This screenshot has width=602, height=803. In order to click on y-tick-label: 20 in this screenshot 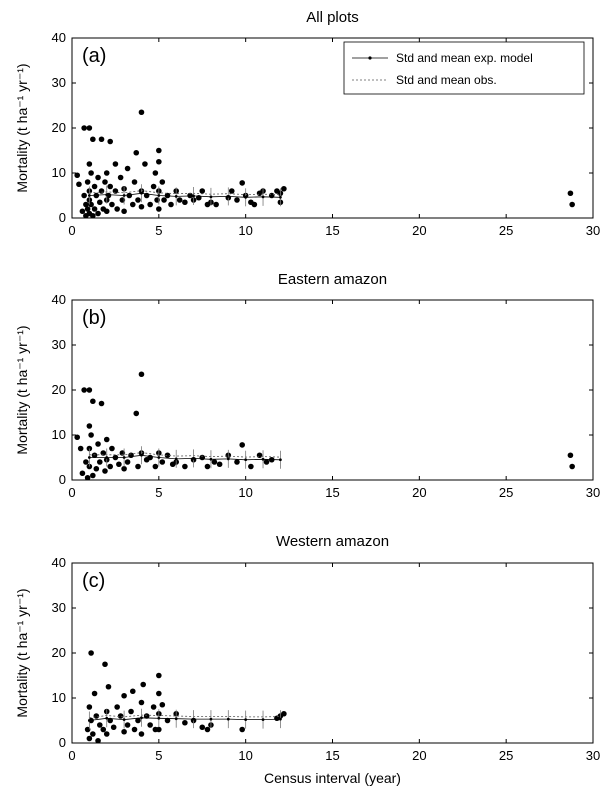, I will do `click(59, 389)`.